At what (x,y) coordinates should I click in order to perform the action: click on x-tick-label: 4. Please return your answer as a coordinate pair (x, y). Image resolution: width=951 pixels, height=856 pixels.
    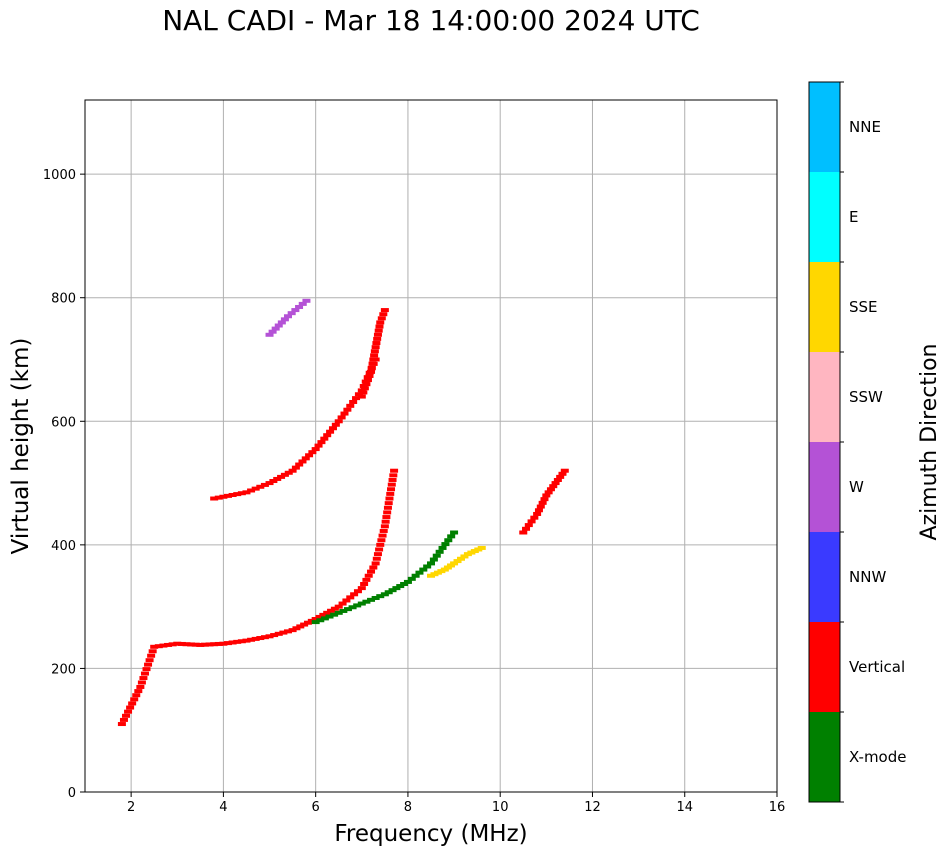
    Looking at the image, I should click on (223, 807).